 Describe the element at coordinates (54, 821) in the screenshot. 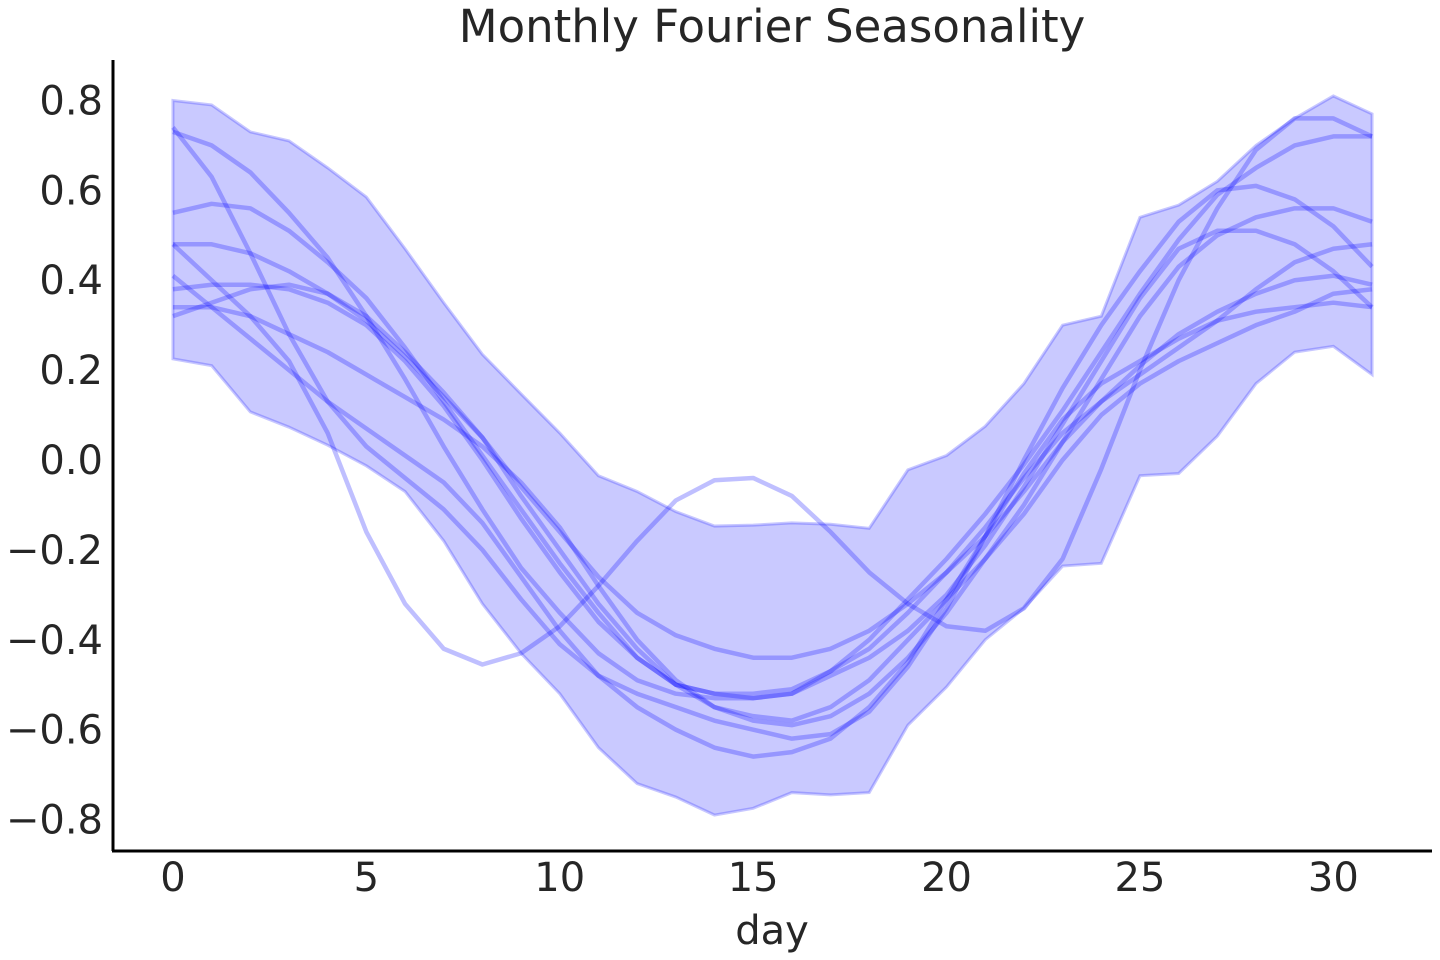

I see `y-tick-label: −0.8` at that location.